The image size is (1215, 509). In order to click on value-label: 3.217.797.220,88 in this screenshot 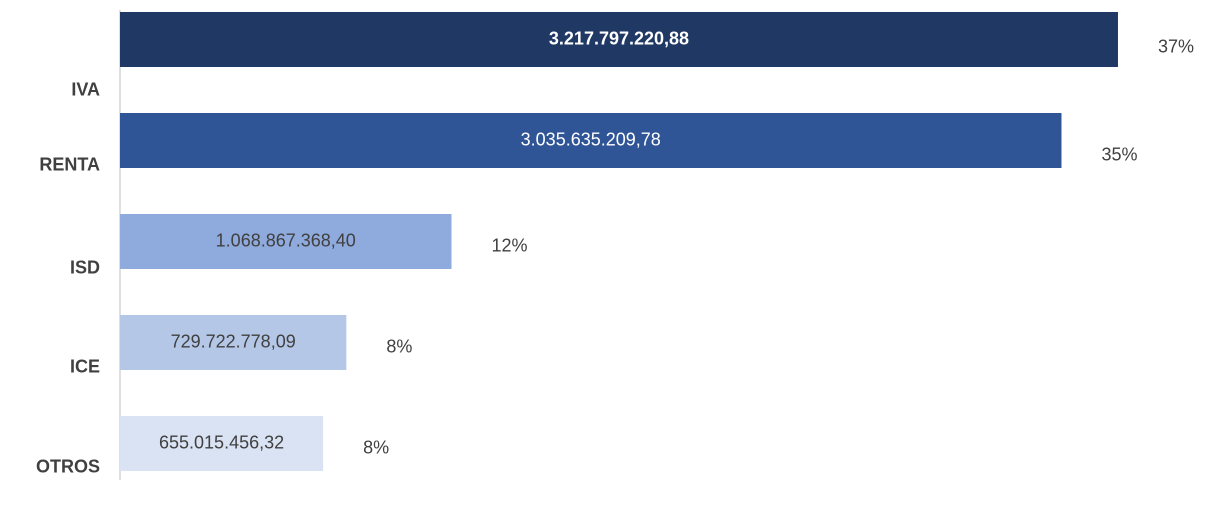, I will do `click(619, 38)`.